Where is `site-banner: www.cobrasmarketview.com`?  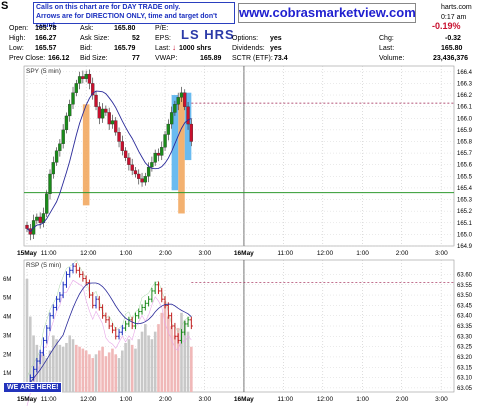 site-banner: www.cobrasmarketview.com is located at coordinates (327, 13).